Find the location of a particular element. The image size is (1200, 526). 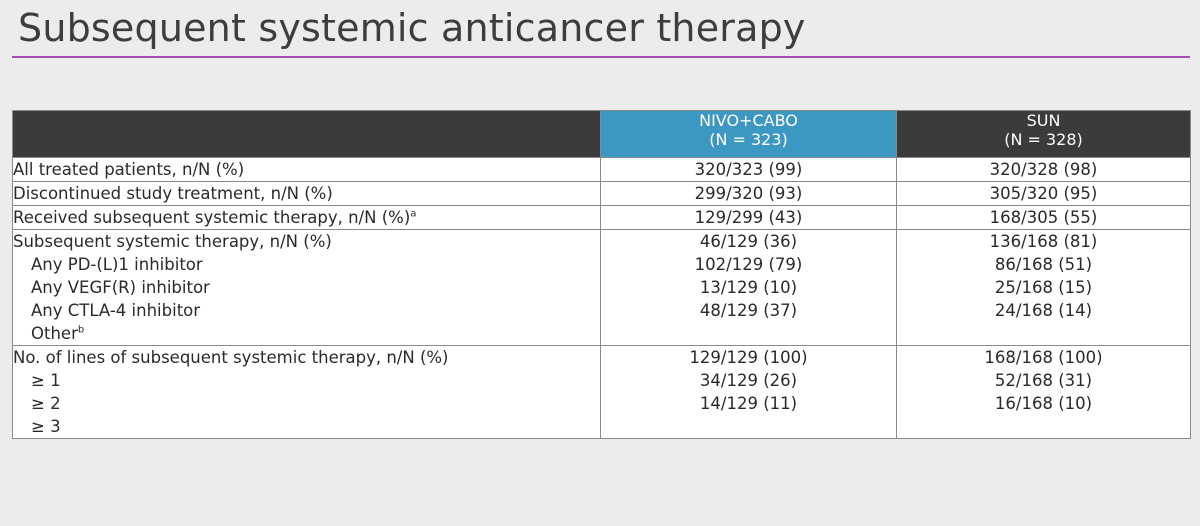

group-item-label: ≥ 3 is located at coordinates (46, 426).